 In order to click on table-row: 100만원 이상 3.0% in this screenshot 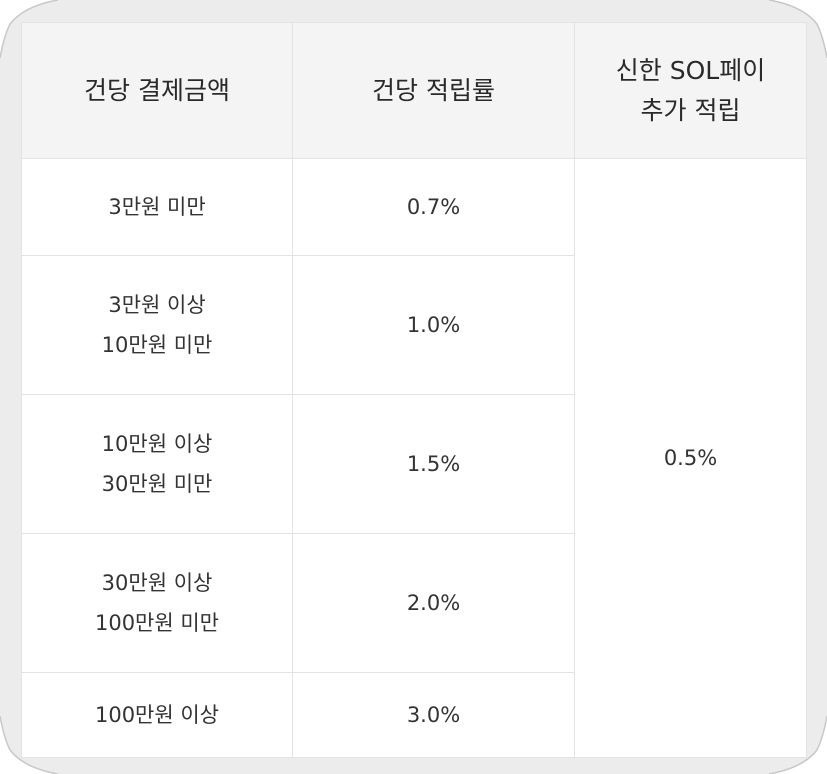, I will do `click(414, 715)`.